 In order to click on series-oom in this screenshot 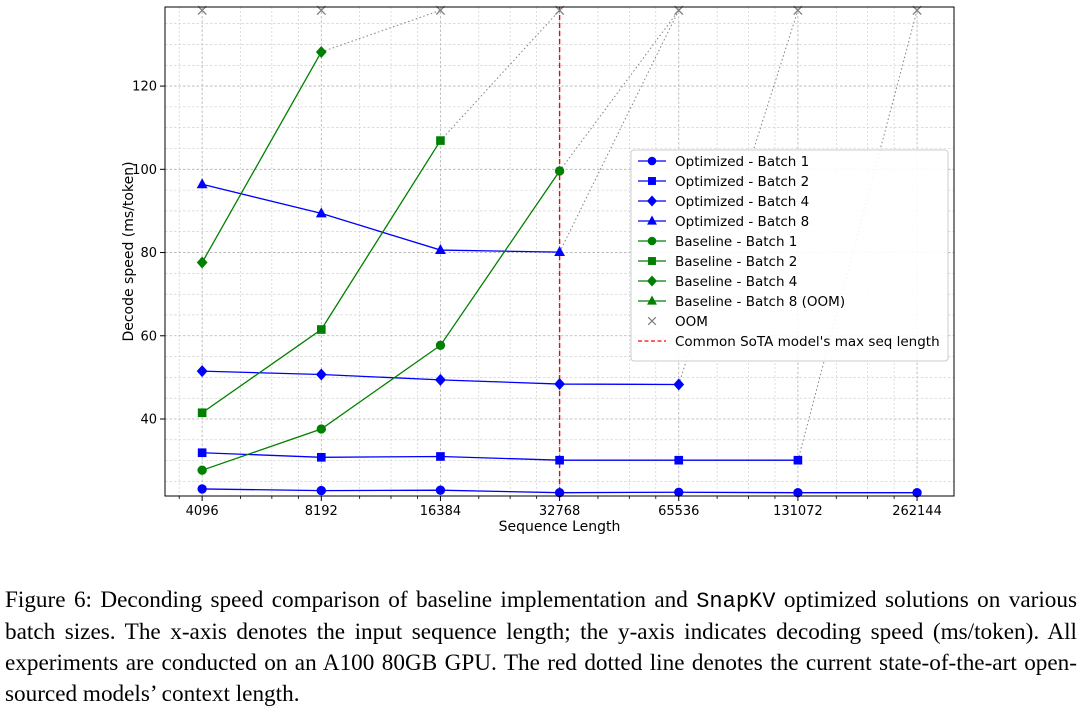, I will do `click(559, 10)`.